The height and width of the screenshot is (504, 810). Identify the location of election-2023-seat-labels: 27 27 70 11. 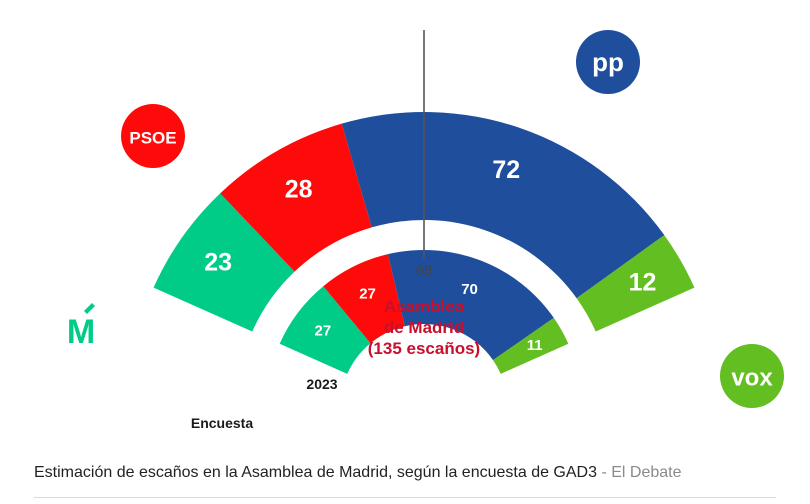
(428, 317).